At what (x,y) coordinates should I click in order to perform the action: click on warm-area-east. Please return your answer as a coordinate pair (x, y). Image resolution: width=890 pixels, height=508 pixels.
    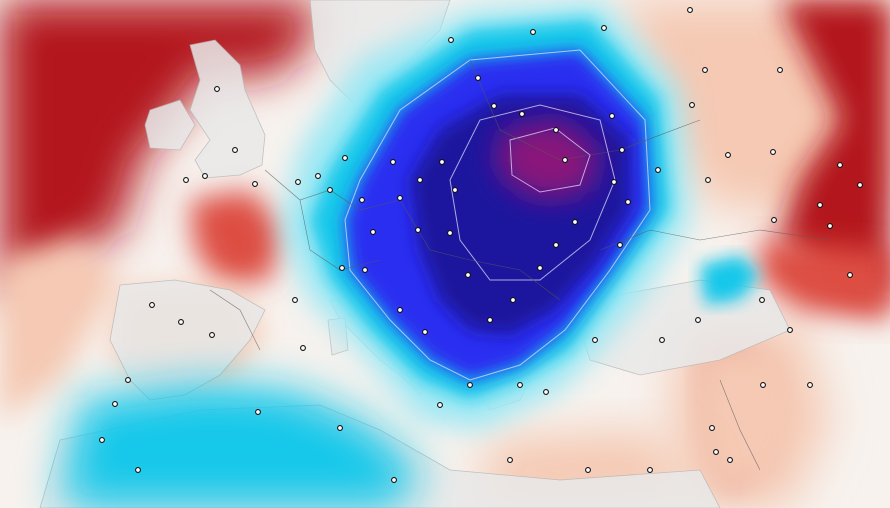
    Looking at the image, I should click on (835, 150).